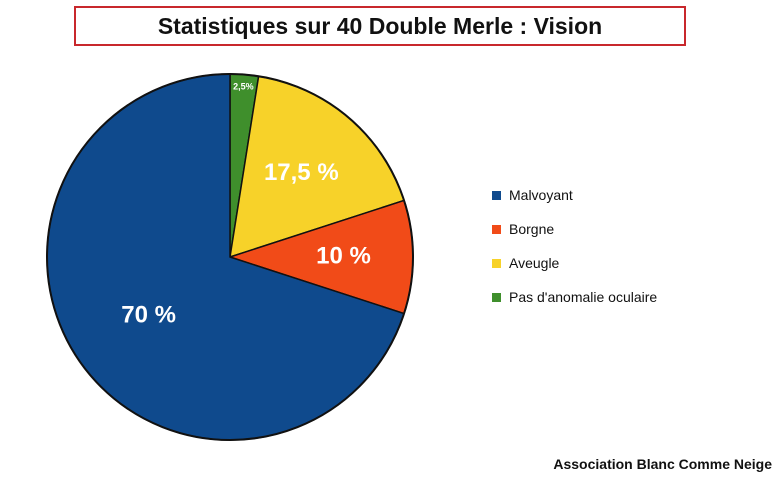 The height and width of the screenshot is (484, 776). What do you see at coordinates (243, 87) in the screenshot?
I see `slice-label-pas-anomalie: 2,5%` at bounding box center [243, 87].